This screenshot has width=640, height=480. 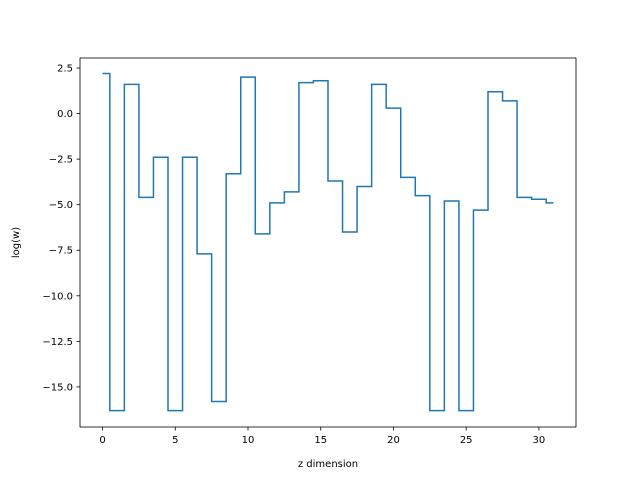 What do you see at coordinates (57, 342) in the screenshot?
I see `y-tick-label: −12.5` at bounding box center [57, 342].